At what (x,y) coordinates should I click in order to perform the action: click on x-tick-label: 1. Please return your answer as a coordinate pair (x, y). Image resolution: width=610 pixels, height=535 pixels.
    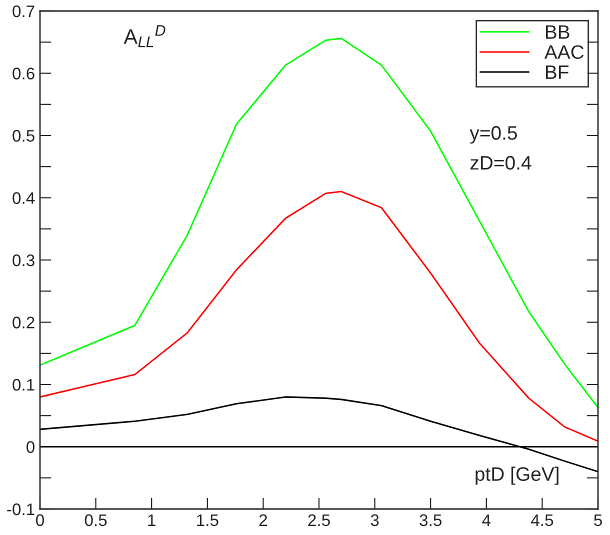
    Looking at the image, I should click on (152, 520).